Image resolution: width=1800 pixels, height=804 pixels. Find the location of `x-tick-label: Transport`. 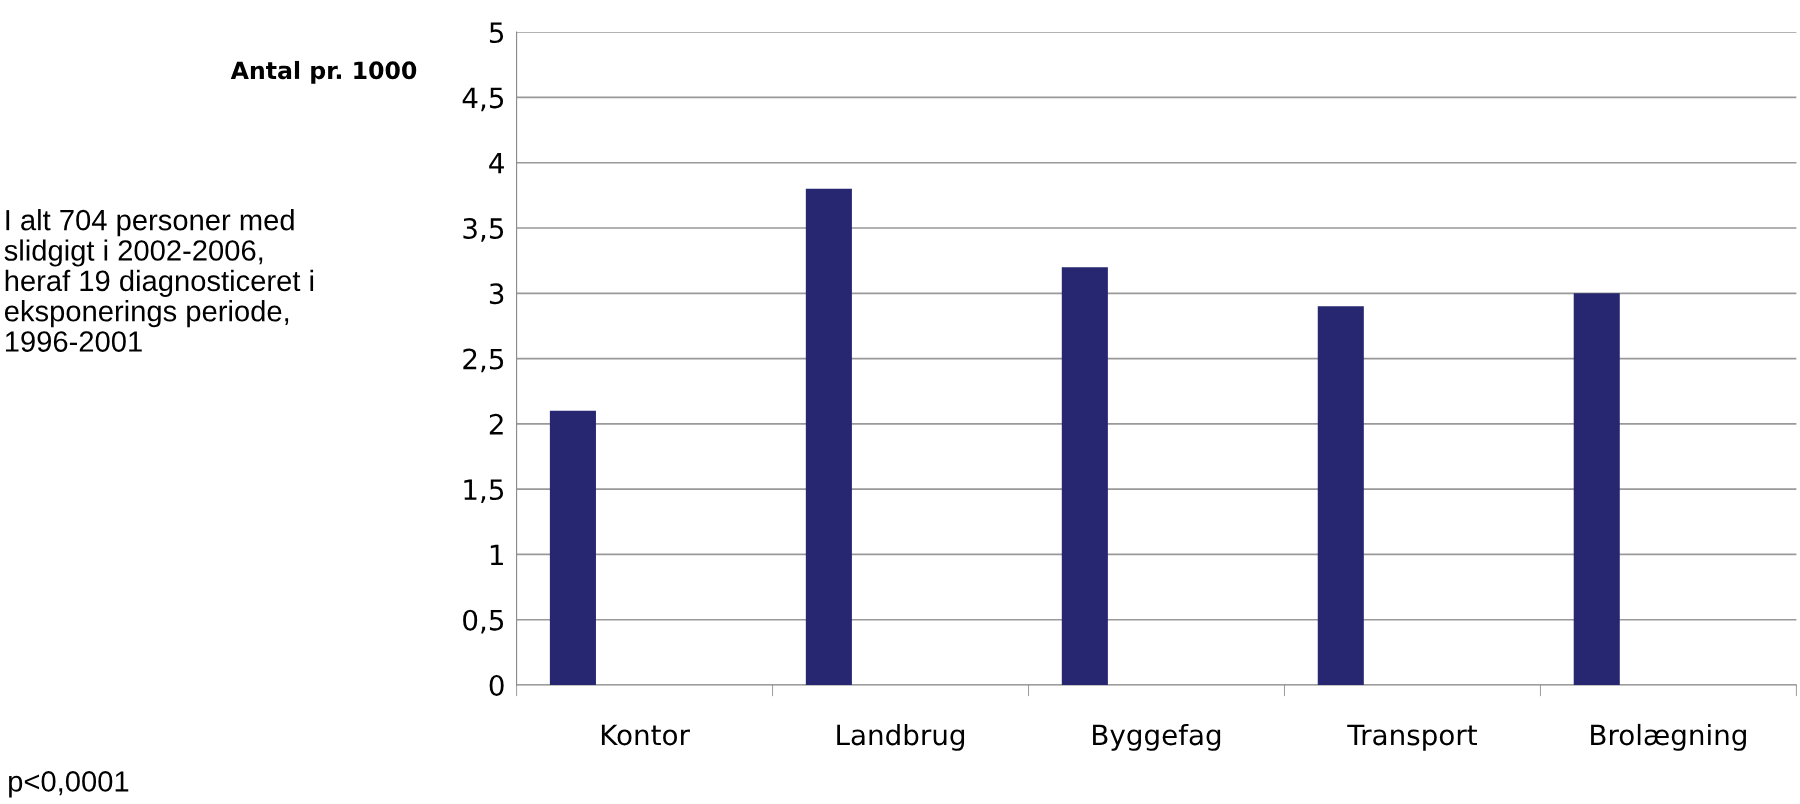

x-tick-label: Transport is located at coordinates (1412, 737).